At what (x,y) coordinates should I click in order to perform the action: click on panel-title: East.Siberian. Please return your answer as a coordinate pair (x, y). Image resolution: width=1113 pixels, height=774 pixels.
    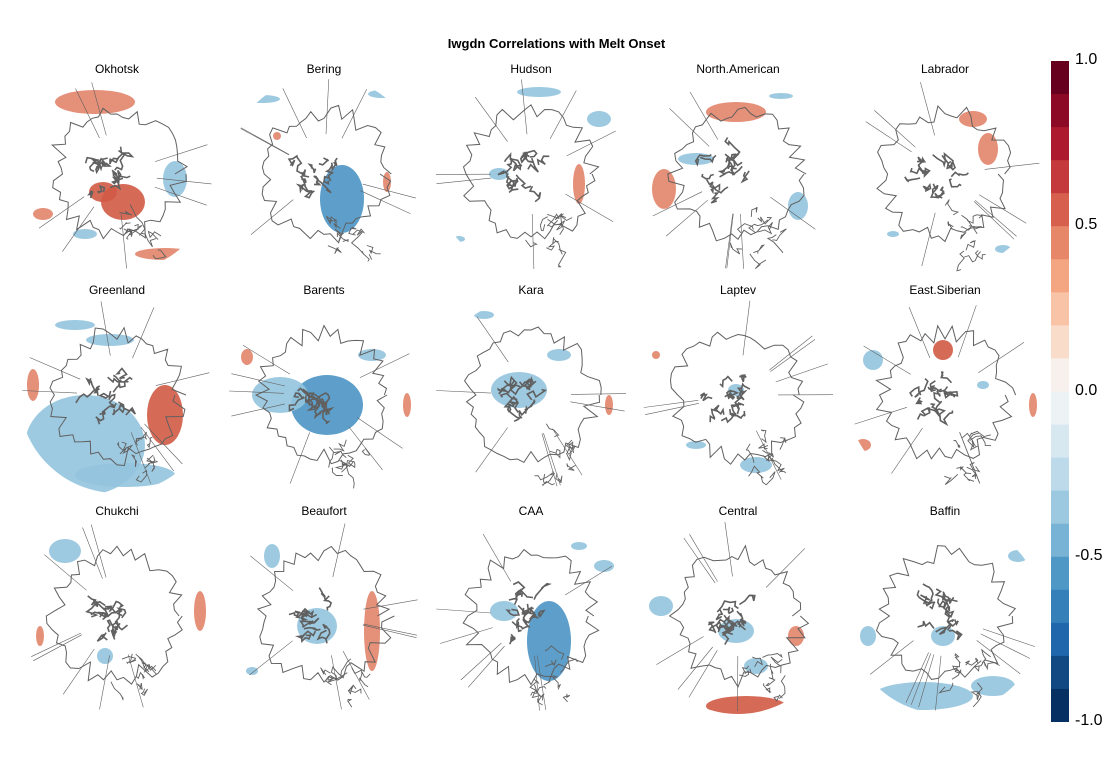
    Looking at the image, I should click on (945, 290).